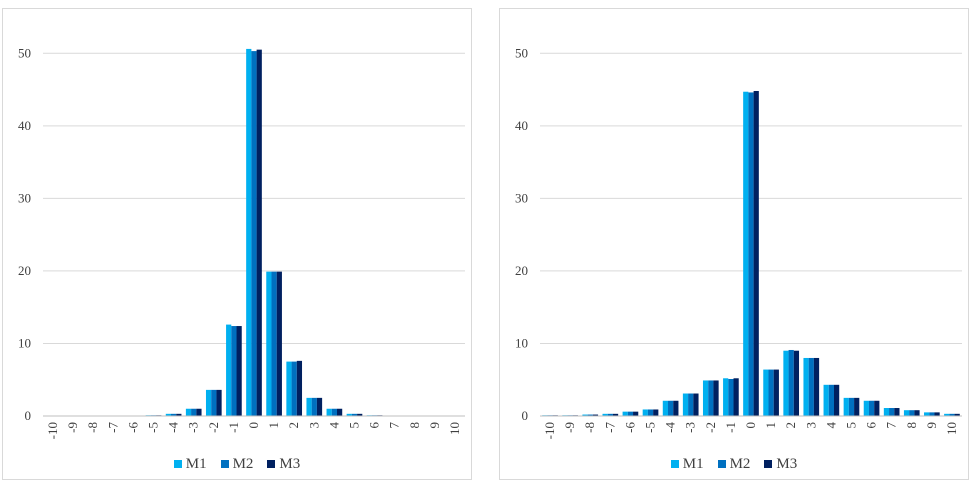 The height and width of the screenshot is (482, 972). I want to click on y-tick-label: 10, so click(24, 342).